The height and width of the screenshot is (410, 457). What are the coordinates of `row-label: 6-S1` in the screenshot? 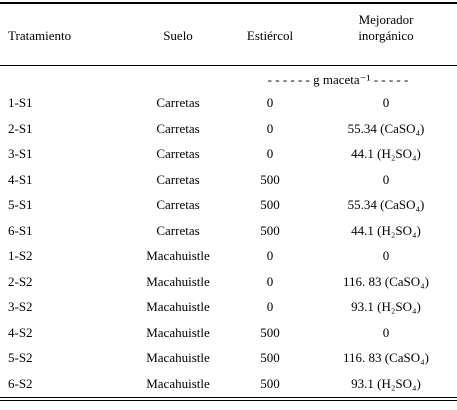 It's located at (20, 230).